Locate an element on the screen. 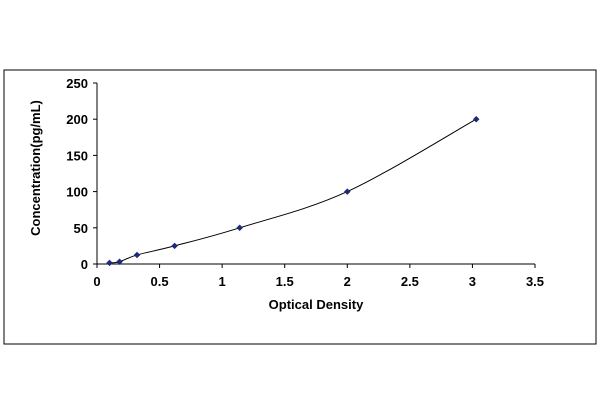 The height and width of the screenshot is (405, 600). y-tick-label: 50 is located at coordinates (81, 228).